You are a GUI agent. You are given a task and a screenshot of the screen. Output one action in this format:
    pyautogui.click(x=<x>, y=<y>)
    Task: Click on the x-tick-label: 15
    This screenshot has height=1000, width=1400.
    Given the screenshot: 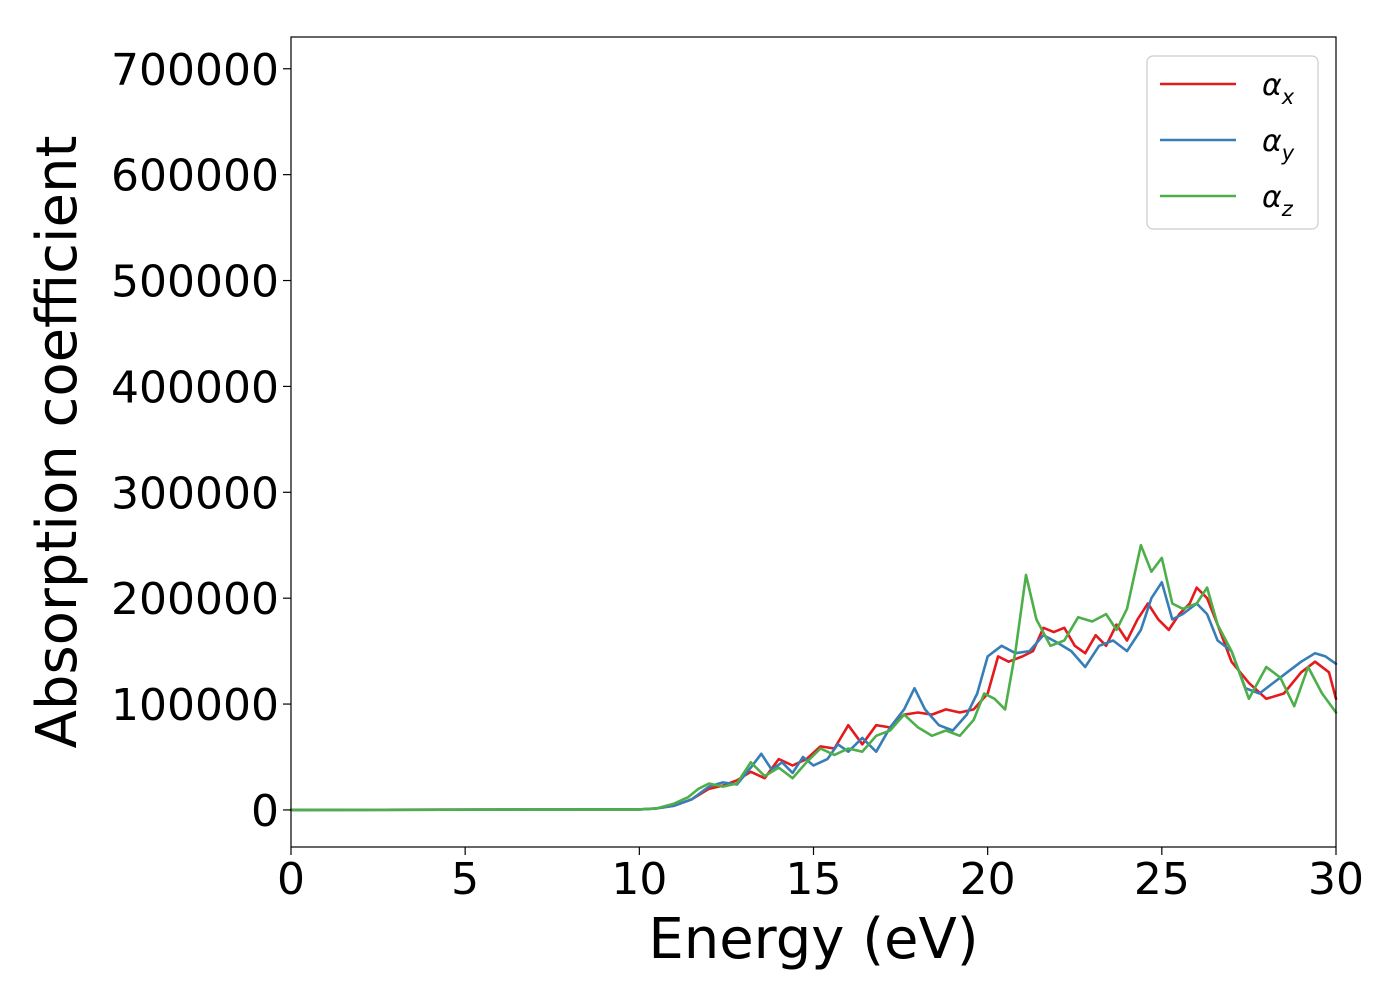 What is the action you would take?
    pyautogui.click(x=814, y=879)
    